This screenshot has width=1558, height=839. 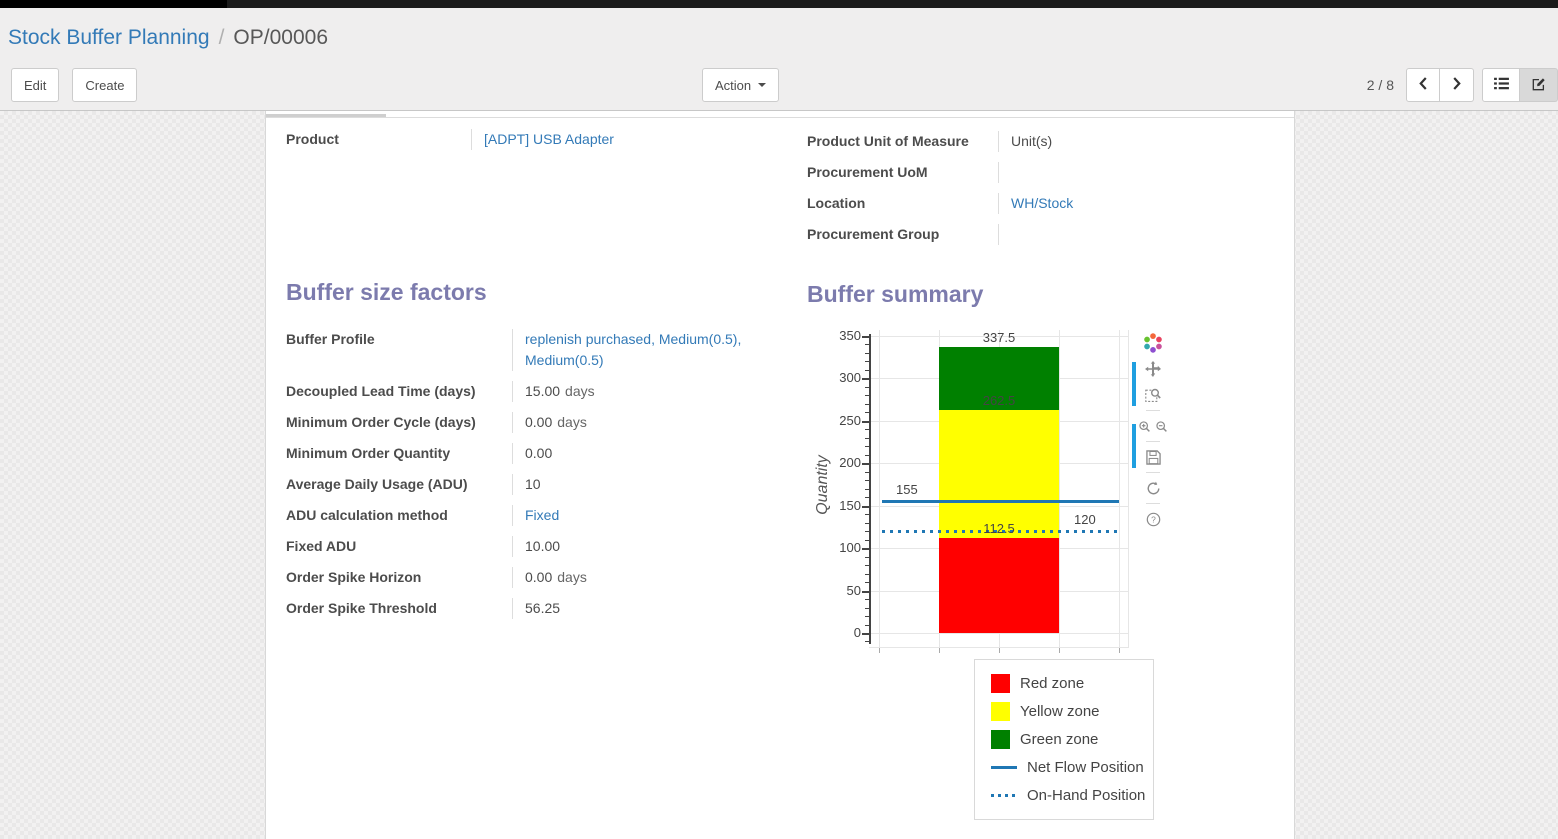 What do you see at coordinates (907, 490) in the screenshot?
I see `chart-line-value-label: 155` at bounding box center [907, 490].